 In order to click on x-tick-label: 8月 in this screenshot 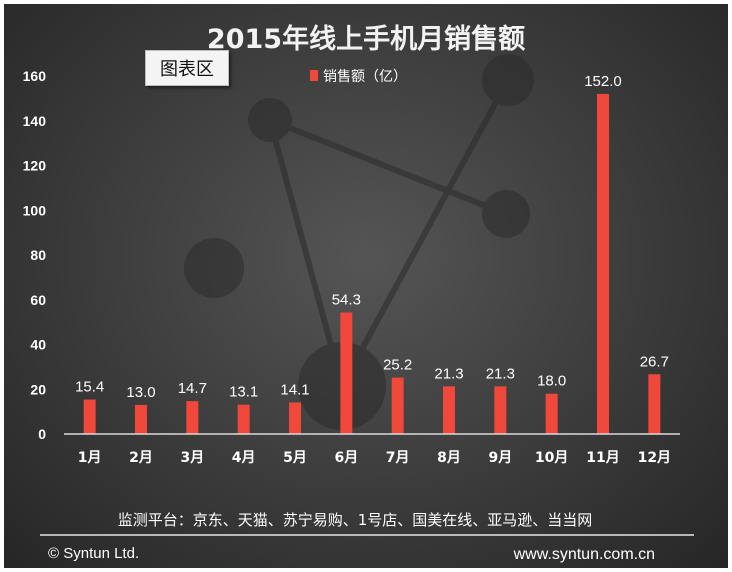, I will do `click(449, 458)`.